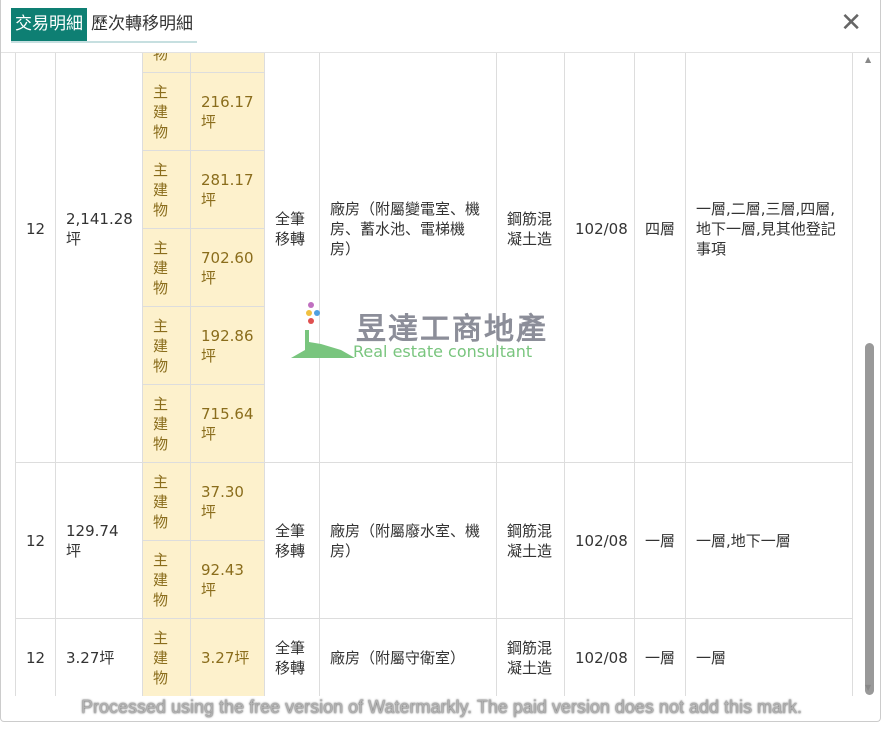 The height and width of the screenshot is (739, 883). Describe the element at coordinates (434, 189) in the screenshot. I see `table-row: 主建物 281.17坪` at that location.